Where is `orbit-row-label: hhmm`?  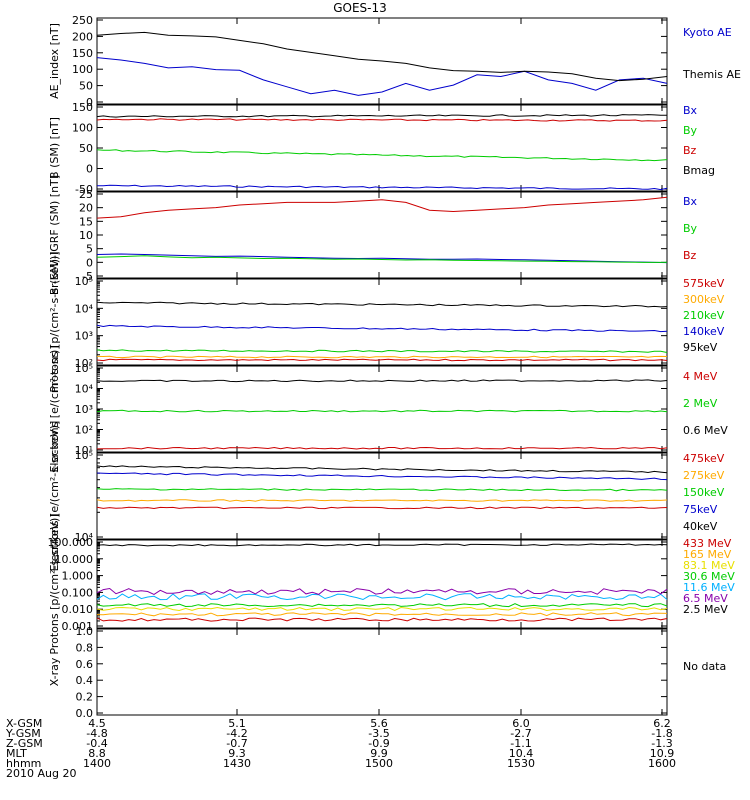
orbit-row-label: hhmm is located at coordinates (23, 763).